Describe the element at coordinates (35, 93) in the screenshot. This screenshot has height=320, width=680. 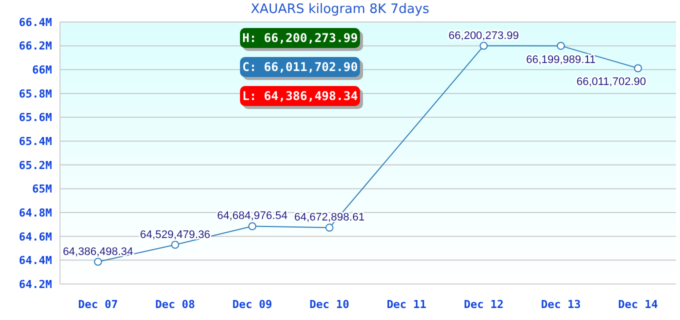
I see `y-tick-label: 65.8M` at that location.